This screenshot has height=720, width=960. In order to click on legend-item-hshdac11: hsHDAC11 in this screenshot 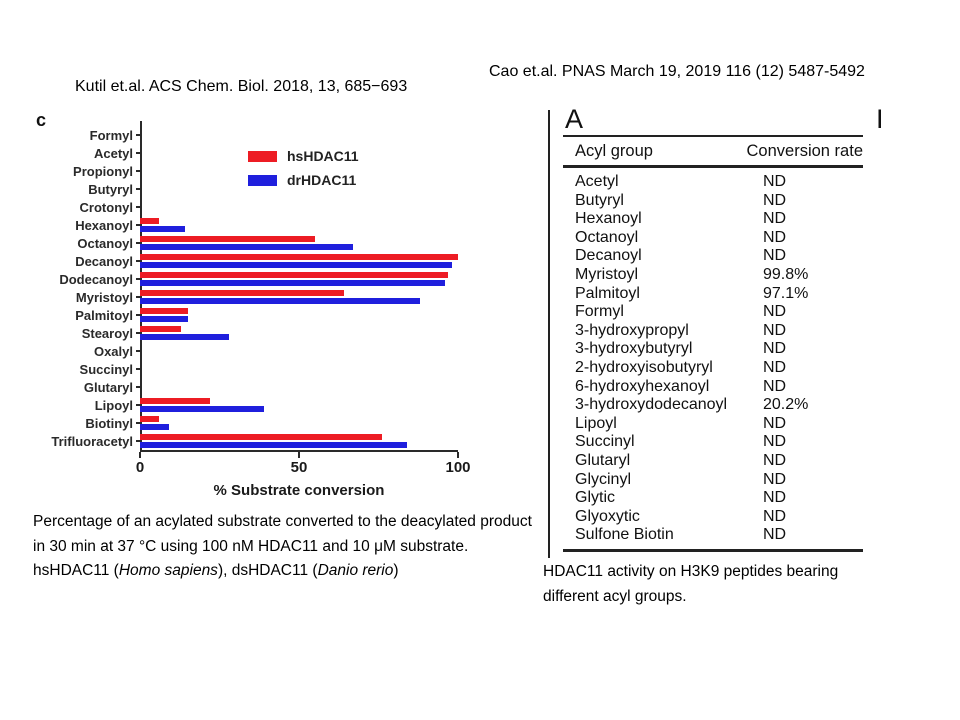, I will do `click(303, 156)`.